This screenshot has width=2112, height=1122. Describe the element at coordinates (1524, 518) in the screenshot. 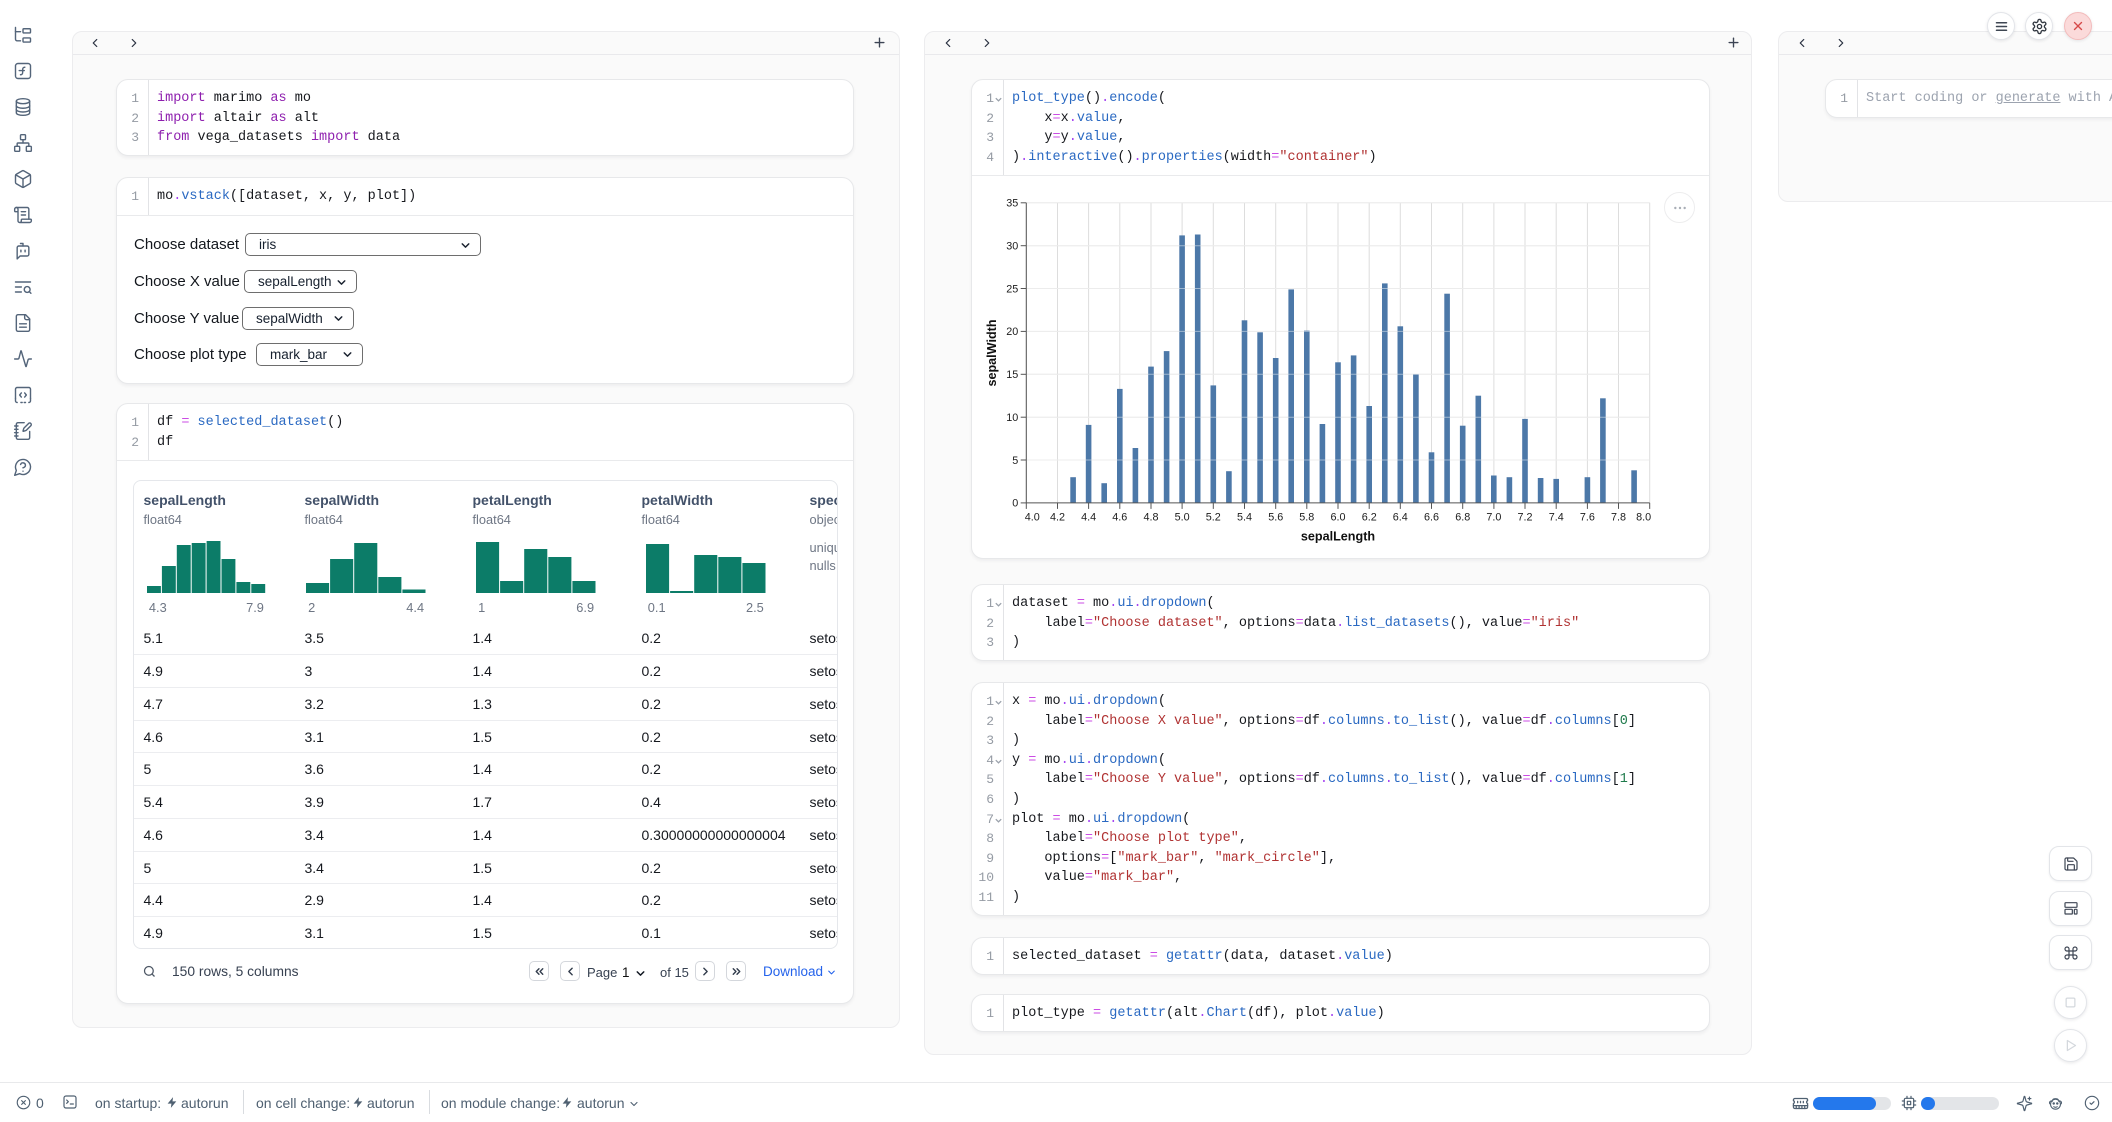

I see `svg-text: 7.2` at that location.